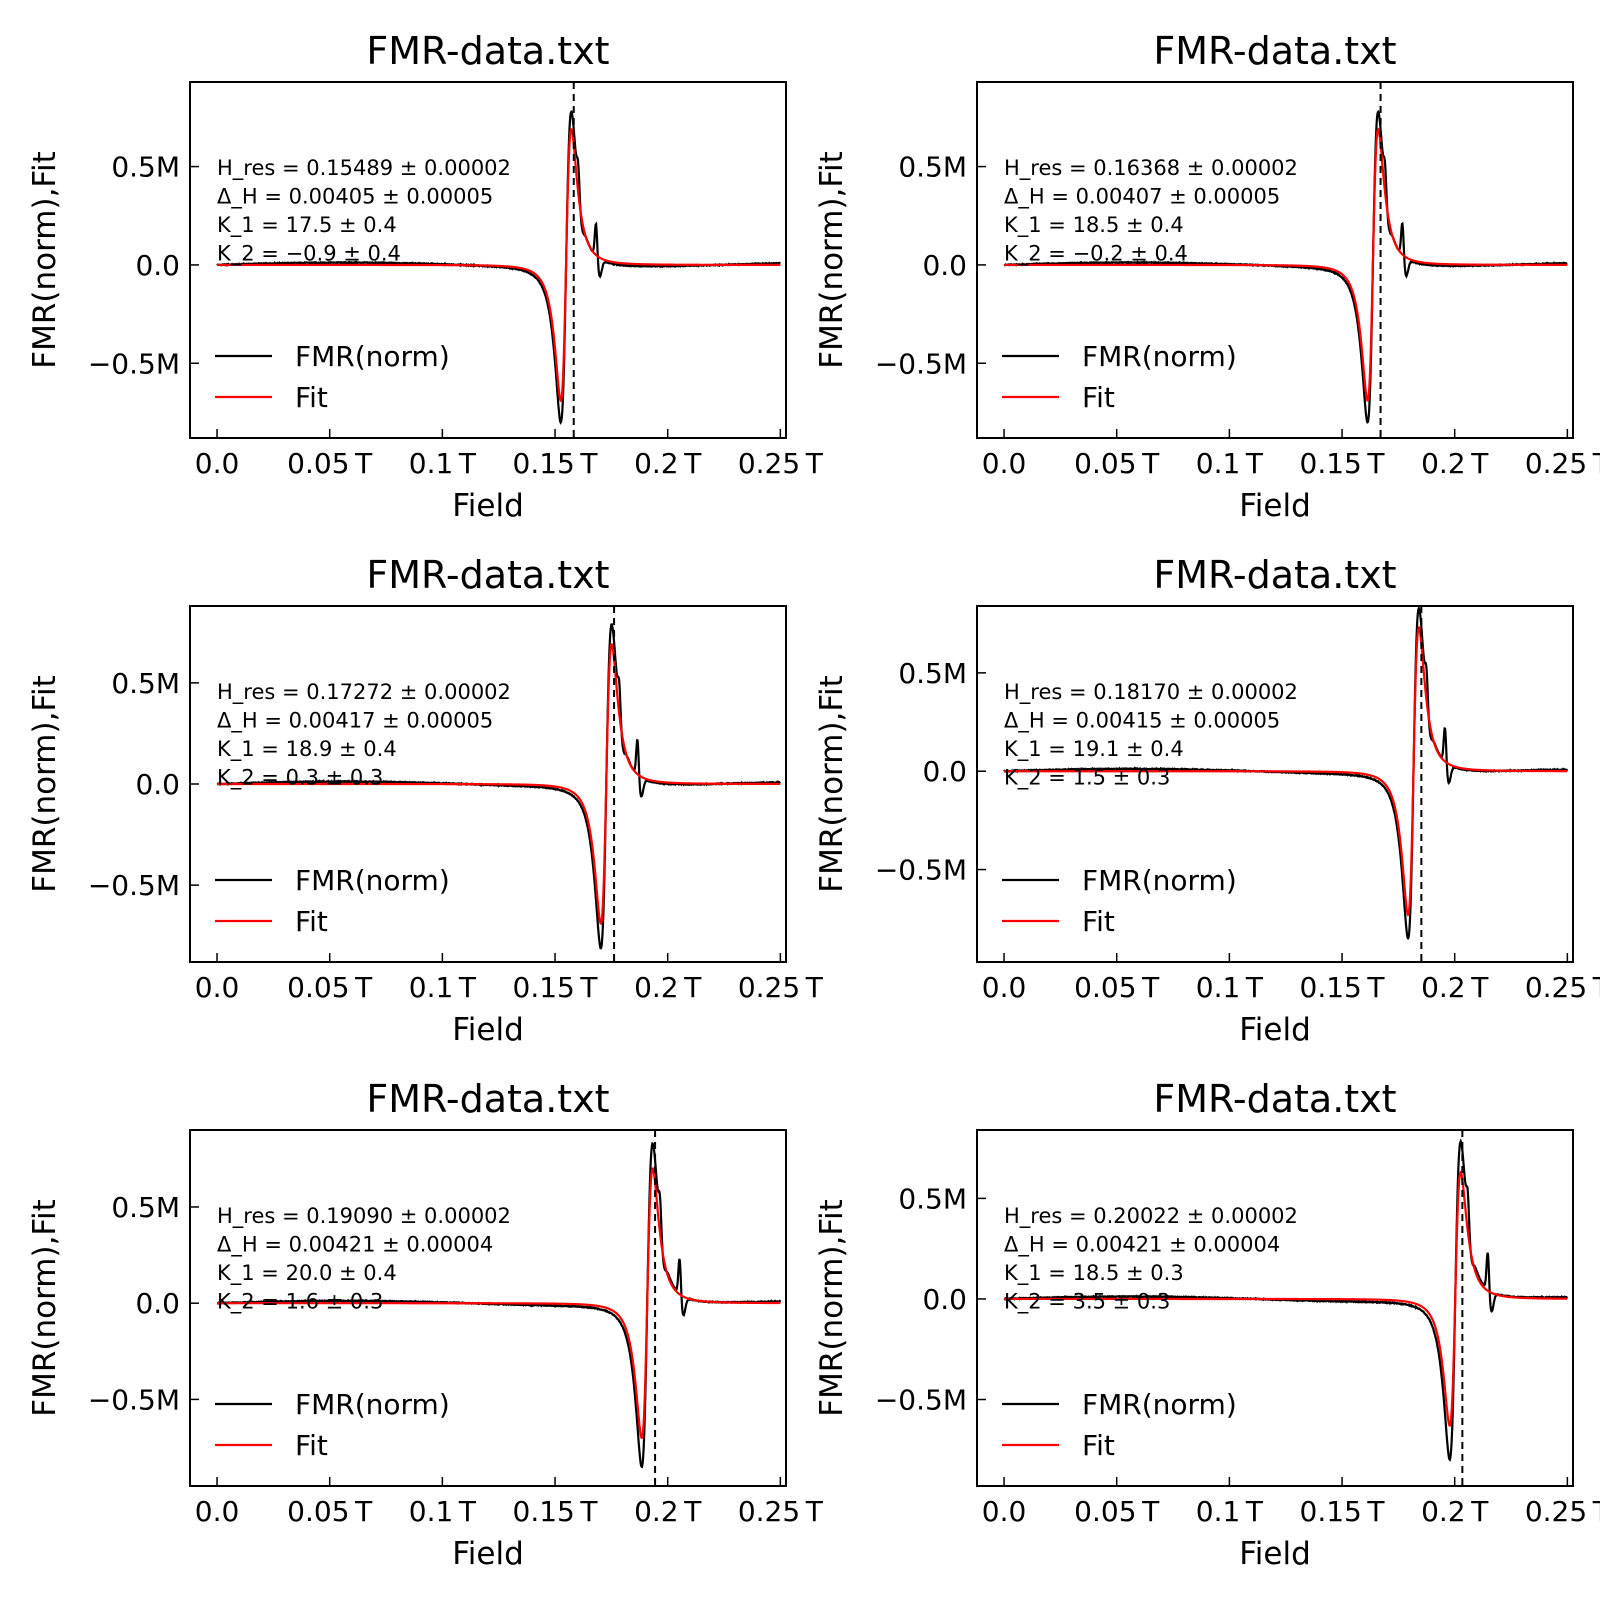 This screenshot has width=1600, height=1600. Describe the element at coordinates (1087, 778) in the screenshot. I see `fit-annotation: K_2 = 1.5 ± 0.3` at that location.